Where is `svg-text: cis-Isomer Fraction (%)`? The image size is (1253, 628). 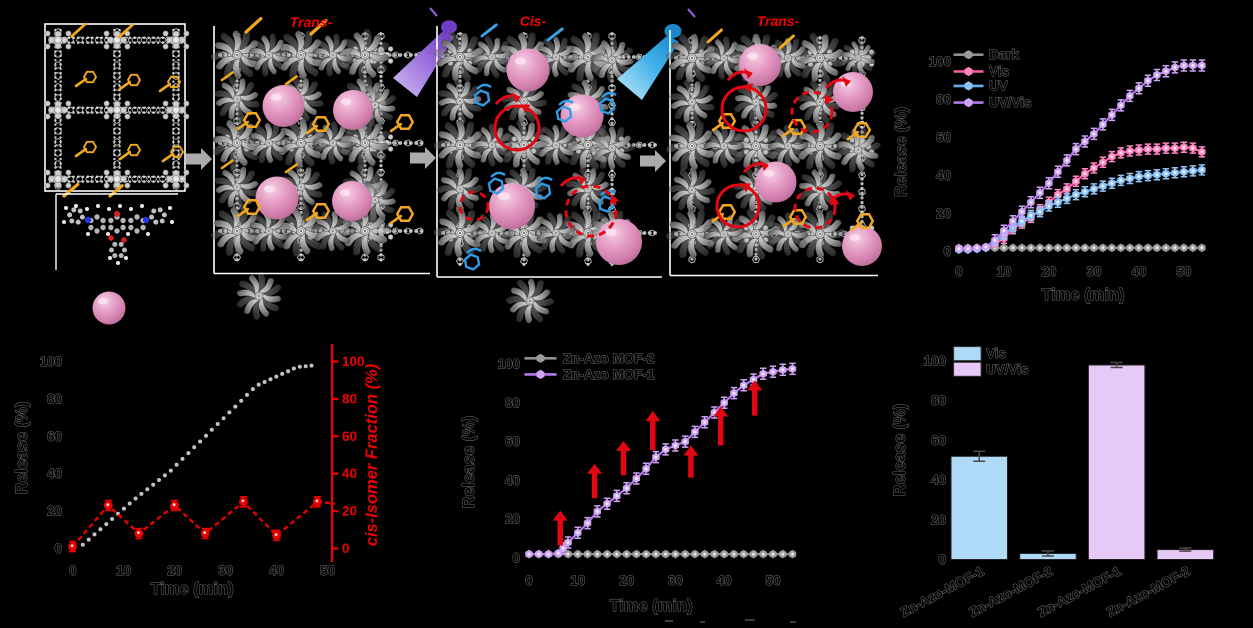 svg-text: cis-Isomer Fraction (%) is located at coordinates (372, 454).